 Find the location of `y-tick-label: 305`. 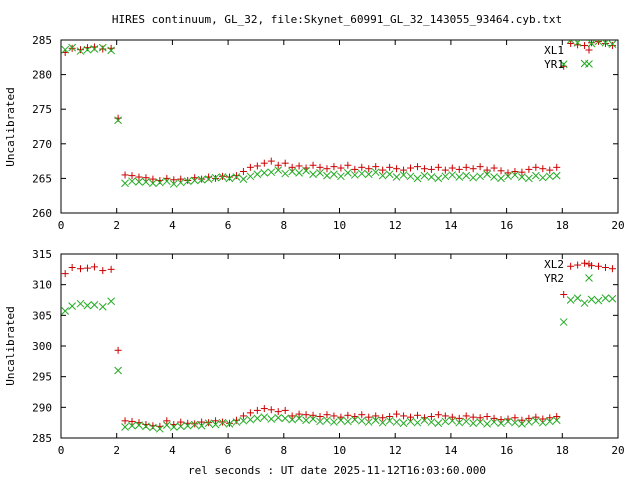

y-tick-label: 305 is located at coordinates (42, 315).